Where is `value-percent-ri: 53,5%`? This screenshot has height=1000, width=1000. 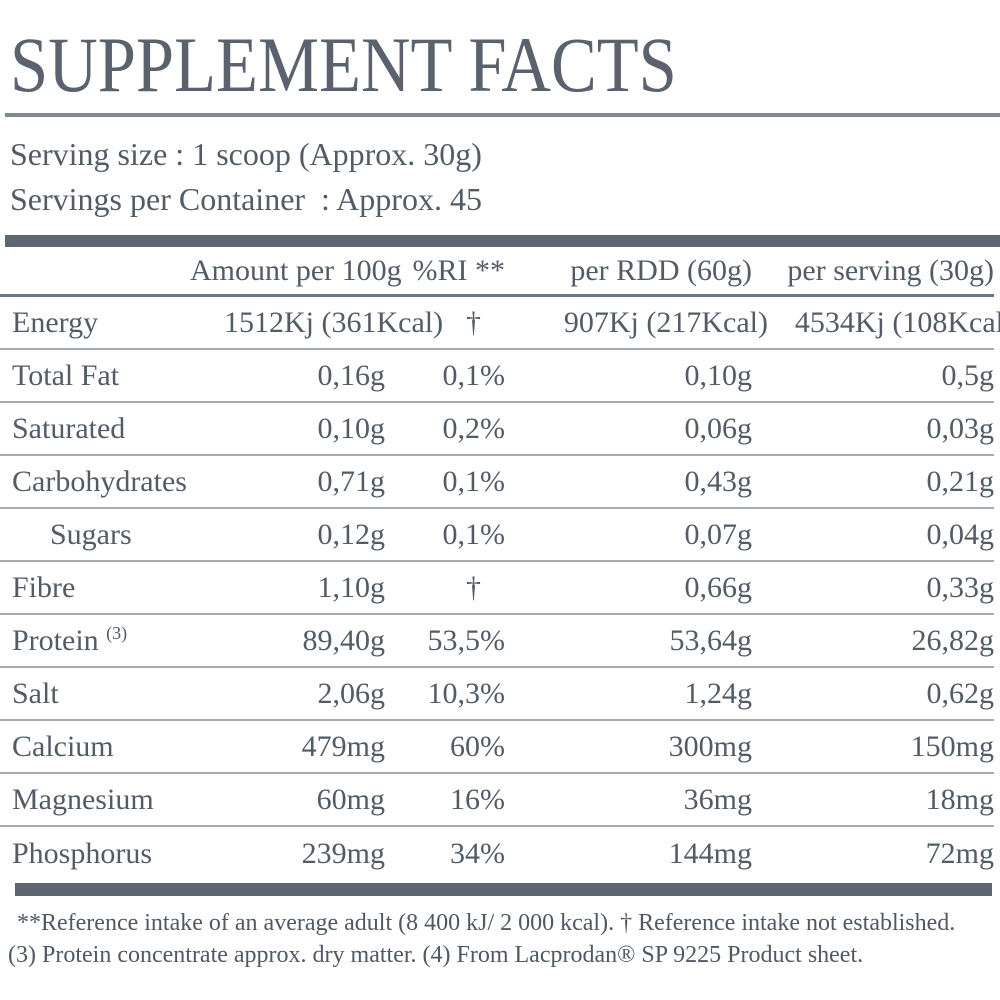 value-percent-ri: 53,5% is located at coordinates (466, 640).